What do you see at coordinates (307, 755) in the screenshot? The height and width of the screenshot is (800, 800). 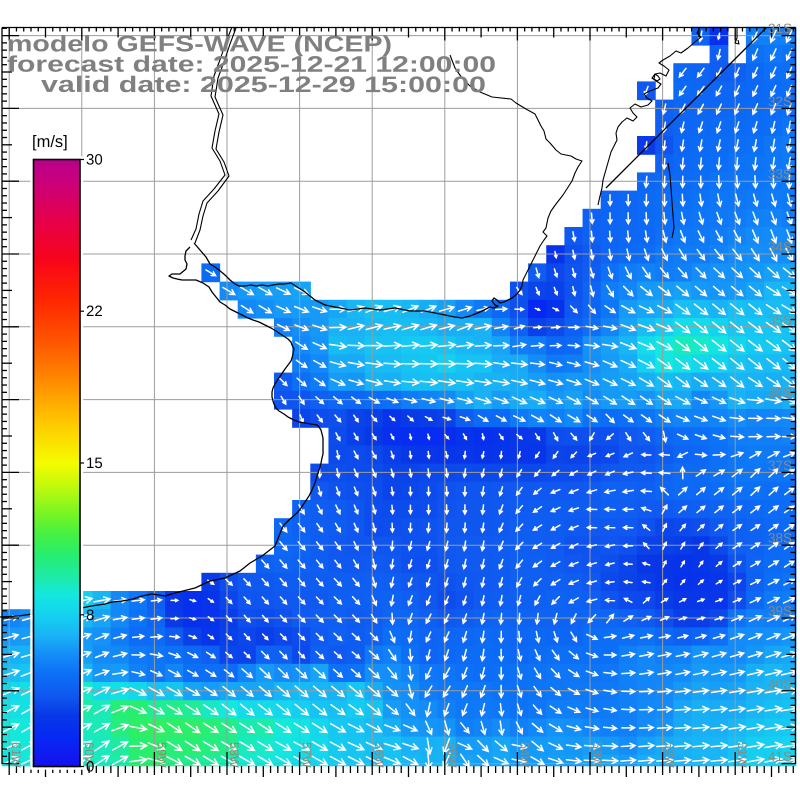 I see `svg-text: 57W` at bounding box center [307, 755].